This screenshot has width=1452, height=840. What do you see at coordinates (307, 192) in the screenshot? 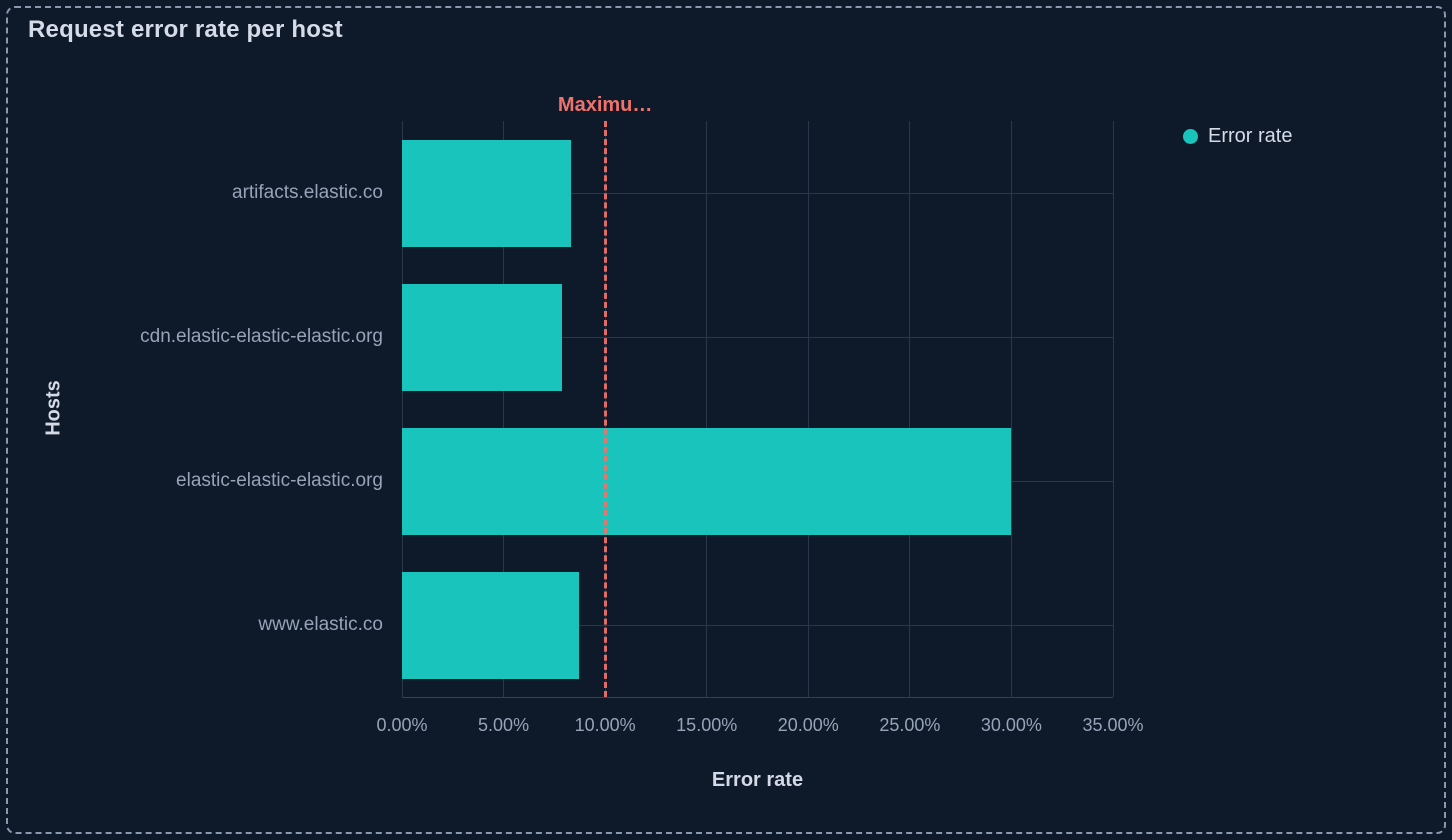
I see `y-axis-category-label: artifacts.elastic.co` at bounding box center [307, 192].